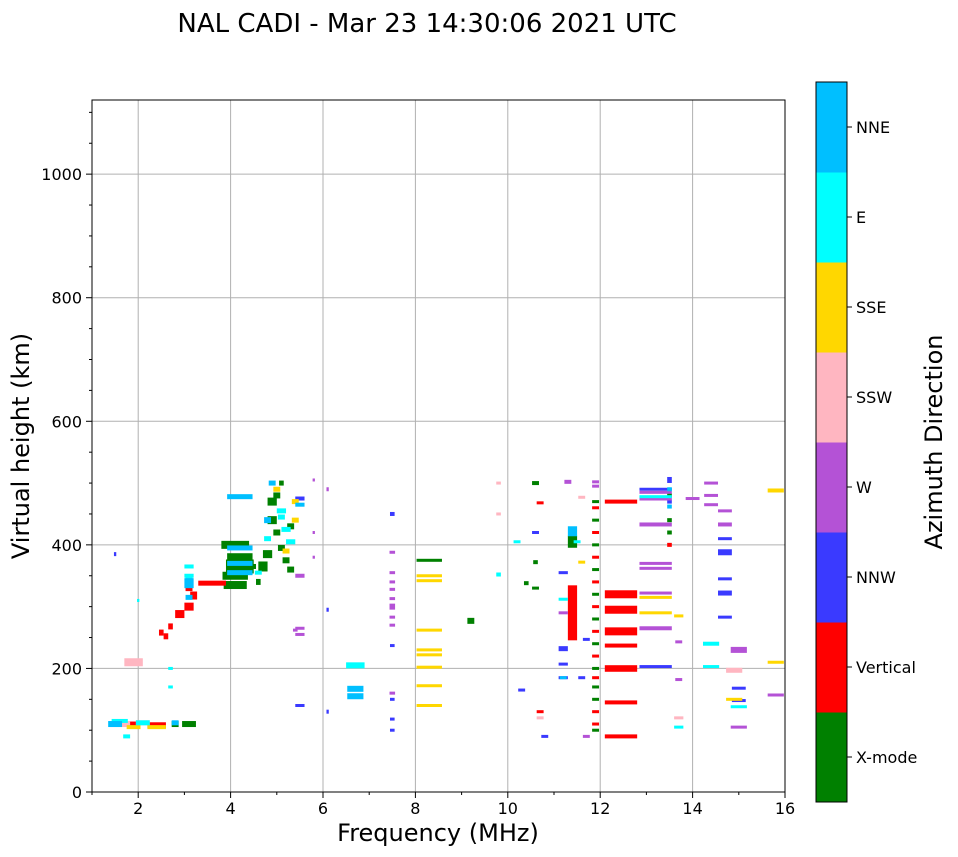 This screenshot has width=958, height=857. What do you see at coordinates (861, 217) in the screenshot?
I see `colorbar-tick-label: E` at bounding box center [861, 217].